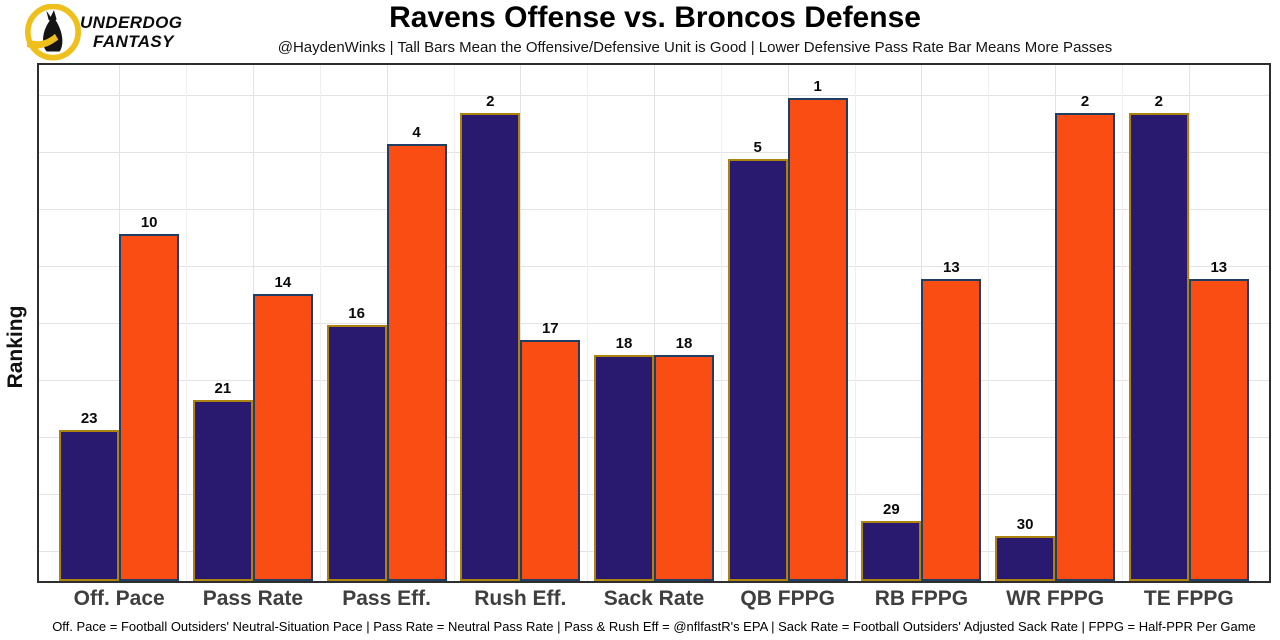  Describe the element at coordinates (223, 388) in the screenshot. I see `bar-value-label: 21` at that location.